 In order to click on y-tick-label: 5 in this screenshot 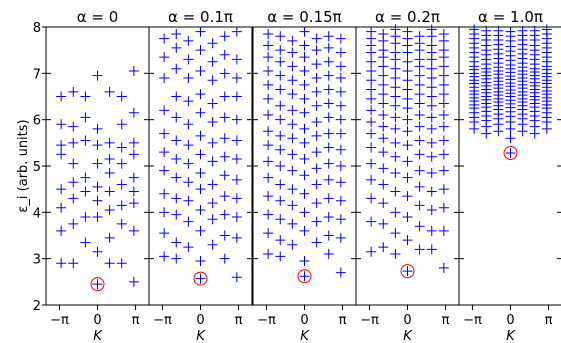, I will do `click(37, 167)`.